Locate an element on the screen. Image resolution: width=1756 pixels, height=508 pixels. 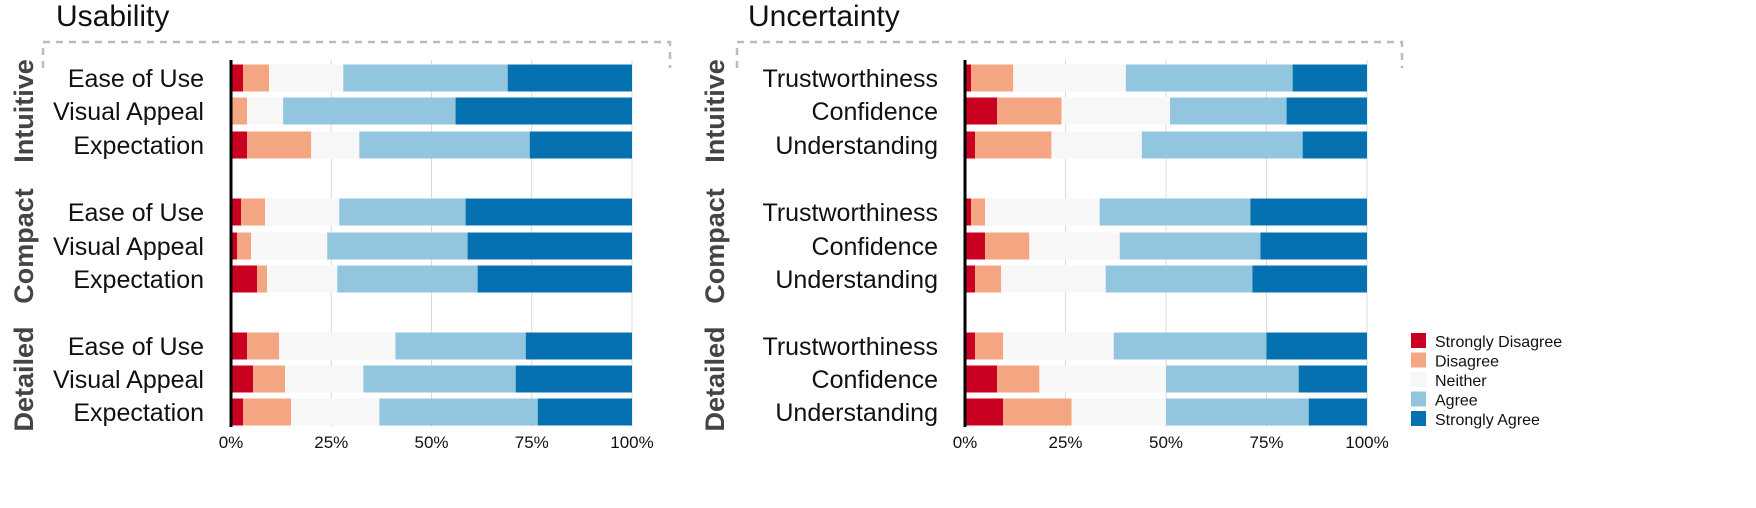
x-tick-label: 50% is located at coordinates (431, 442).